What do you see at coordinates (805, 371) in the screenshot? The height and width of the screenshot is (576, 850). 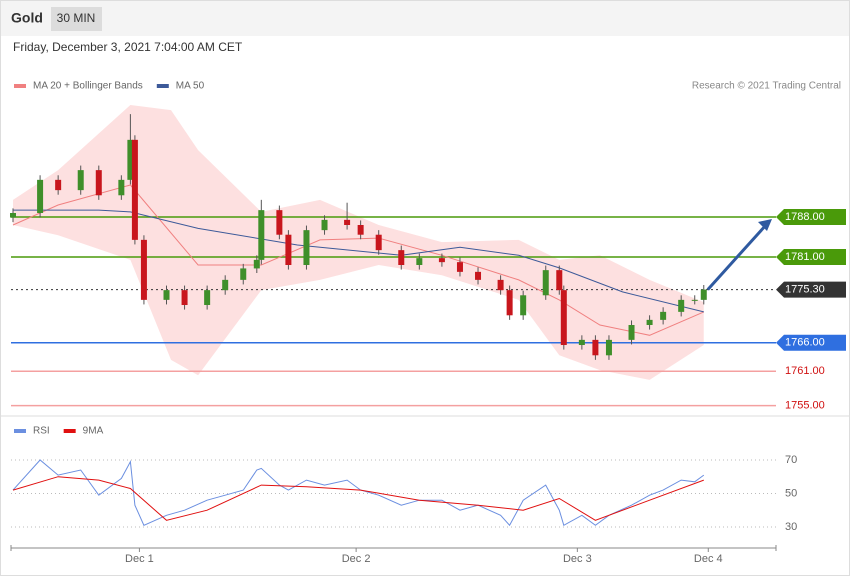 I see `level-label: 1761.00` at bounding box center [805, 371].